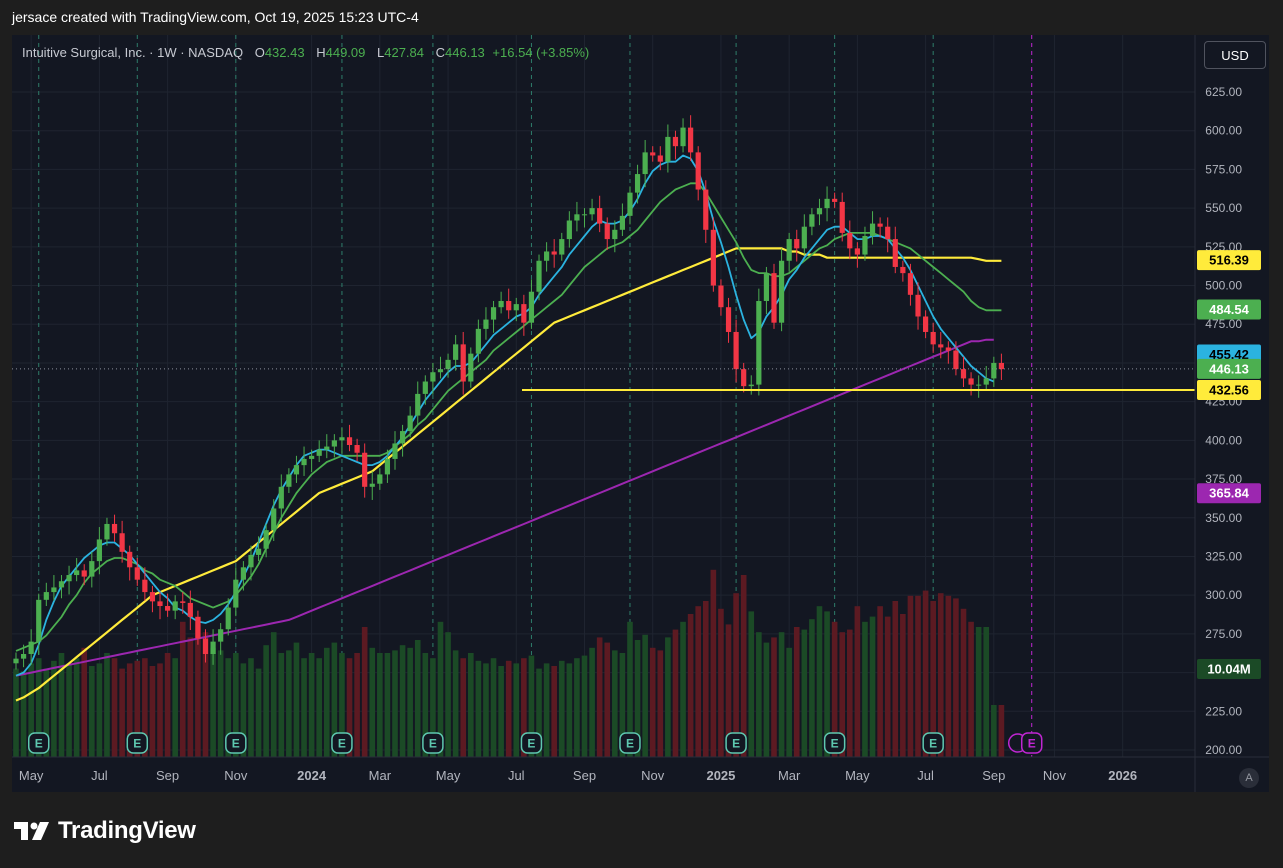 This screenshot has width=1283, height=868. What do you see at coordinates (1223, 595) in the screenshot?
I see `y-tick-label: 300.00` at bounding box center [1223, 595].